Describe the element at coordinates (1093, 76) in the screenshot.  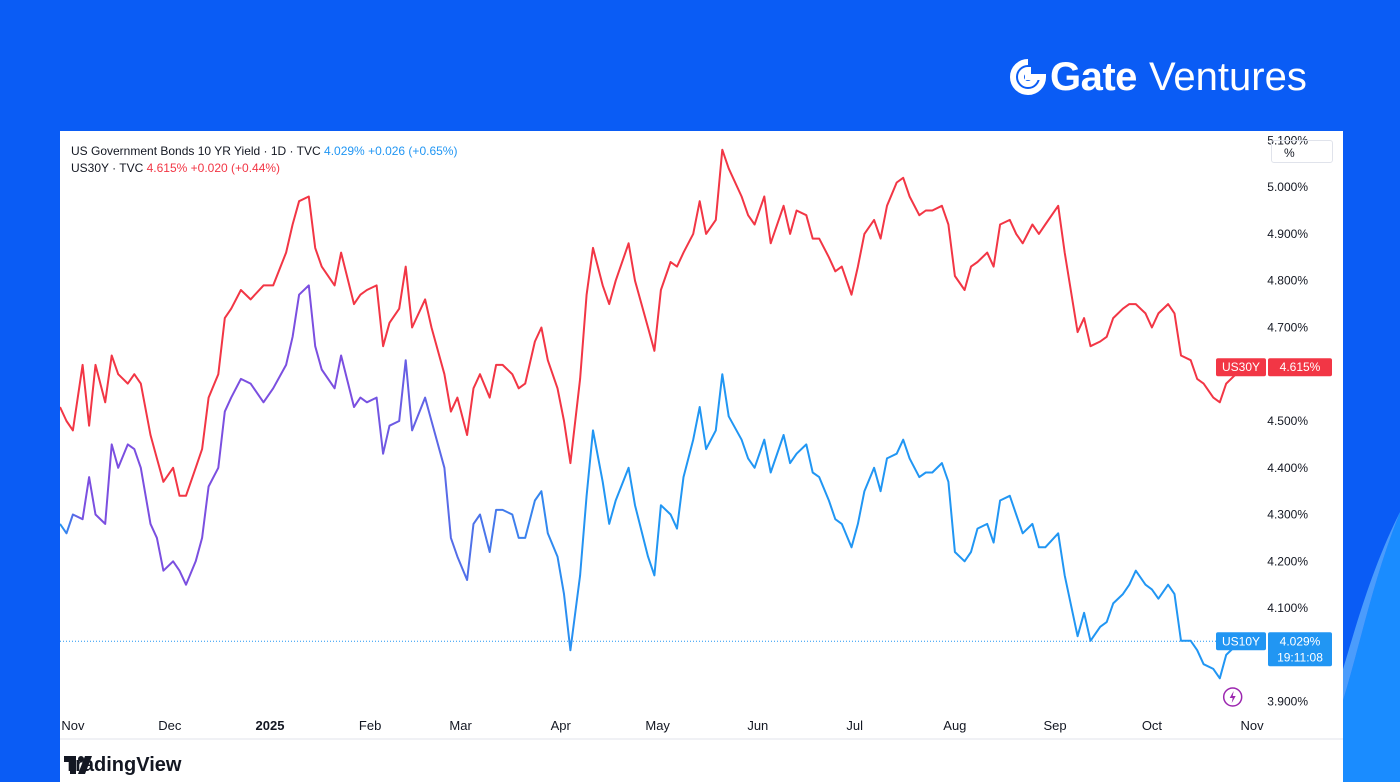
I see `brand-name-bold: Gate` at that location.